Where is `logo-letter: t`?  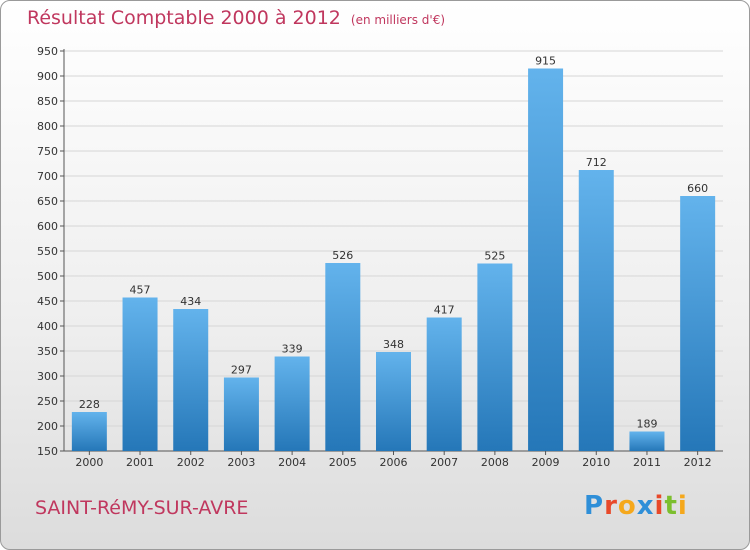
logo-letter: t is located at coordinates (671, 506).